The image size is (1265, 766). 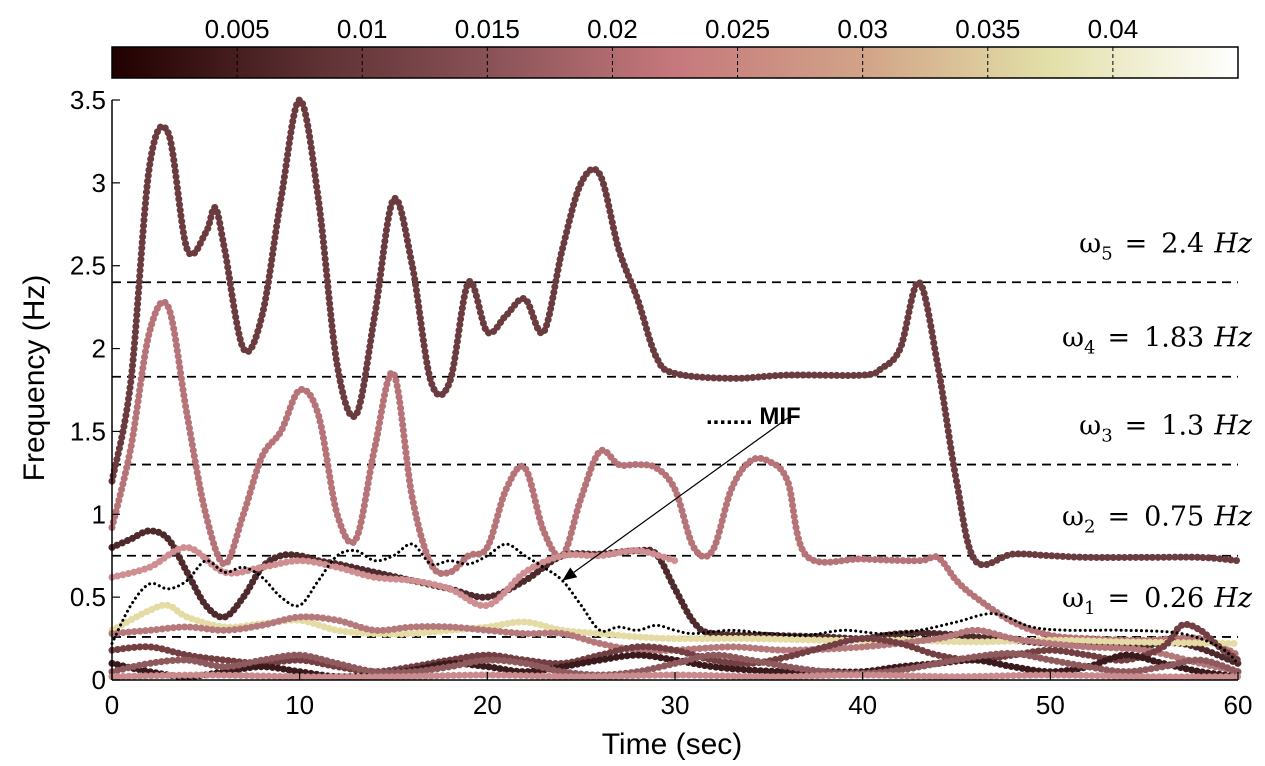 What do you see at coordinates (34, 378) in the screenshot?
I see `y-axis-title: Frequency (Hz)` at bounding box center [34, 378].